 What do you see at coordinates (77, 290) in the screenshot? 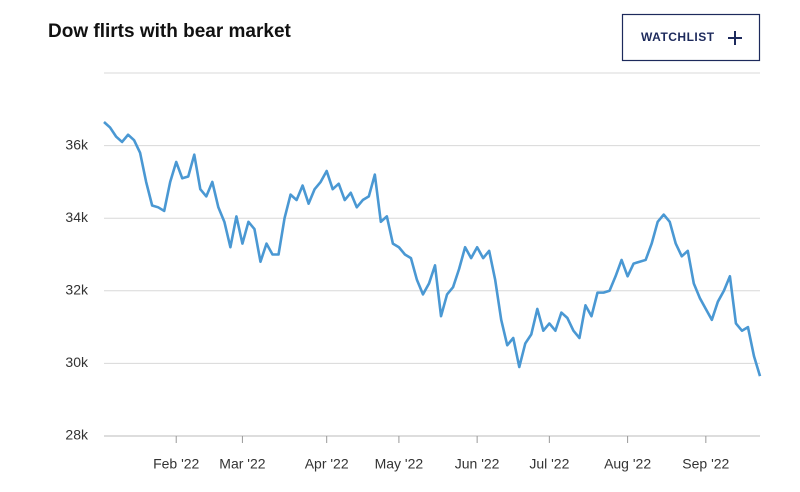
I see `y-tick-label: 32k` at bounding box center [77, 290].